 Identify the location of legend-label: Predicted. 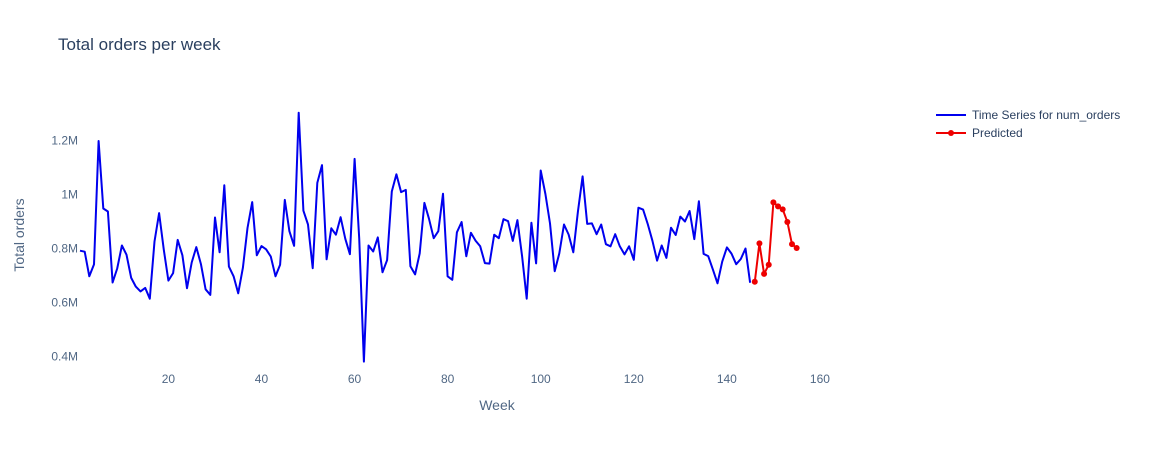
(997, 133).